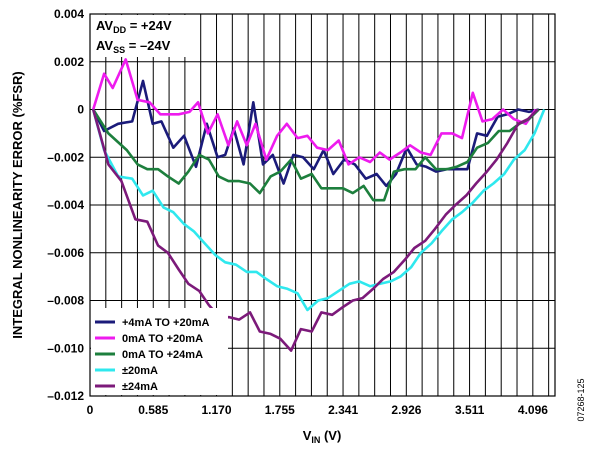 Image resolution: width=590 pixels, height=453 pixels. What do you see at coordinates (144, 36) in the screenshot?
I see `supply-annotation: AVDD = +24V AVSS = –24V` at bounding box center [144, 36].